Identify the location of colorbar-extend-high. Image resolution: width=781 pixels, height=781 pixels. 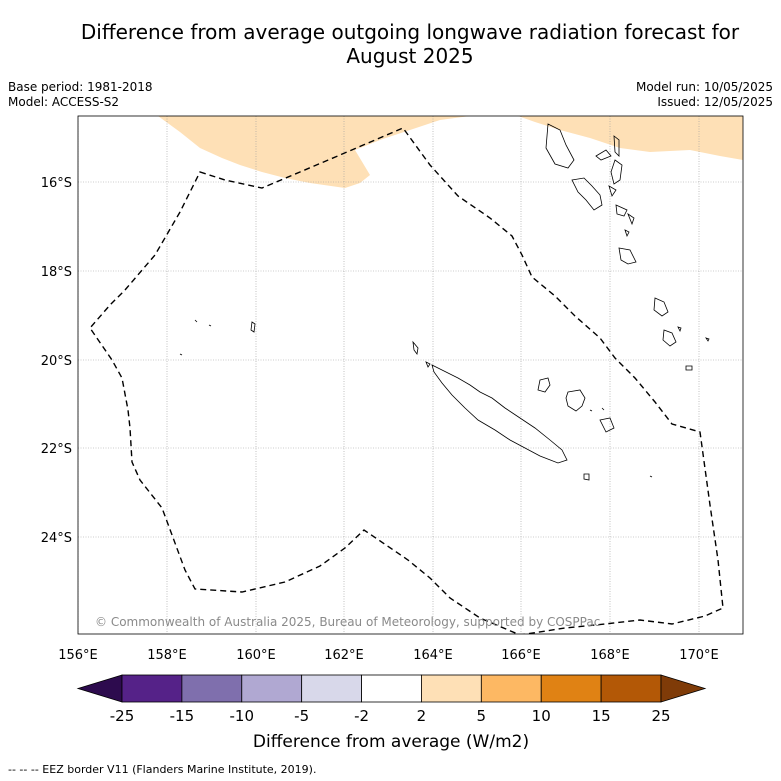
(683, 688).